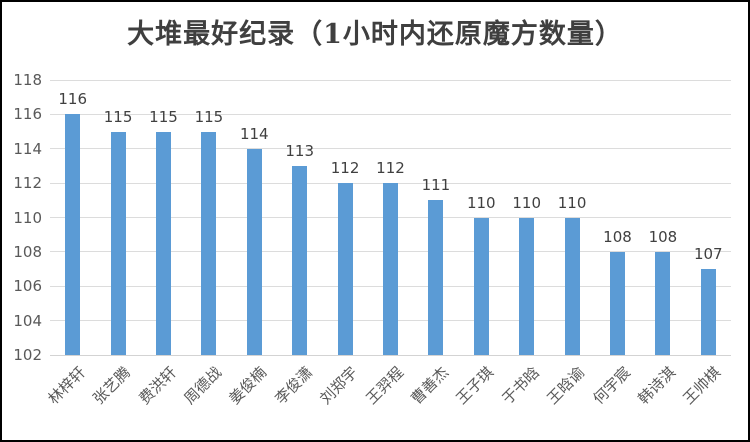  I want to click on bar-value-label: 116, so click(73, 99).